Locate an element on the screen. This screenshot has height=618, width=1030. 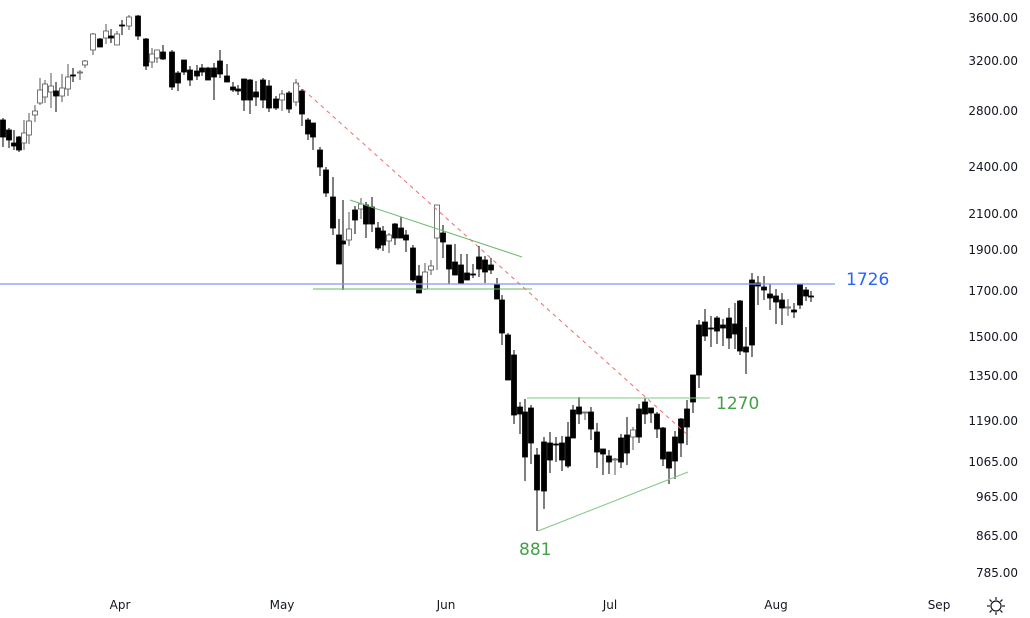
x-tick-label: Aug is located at coordinates (776, 605).